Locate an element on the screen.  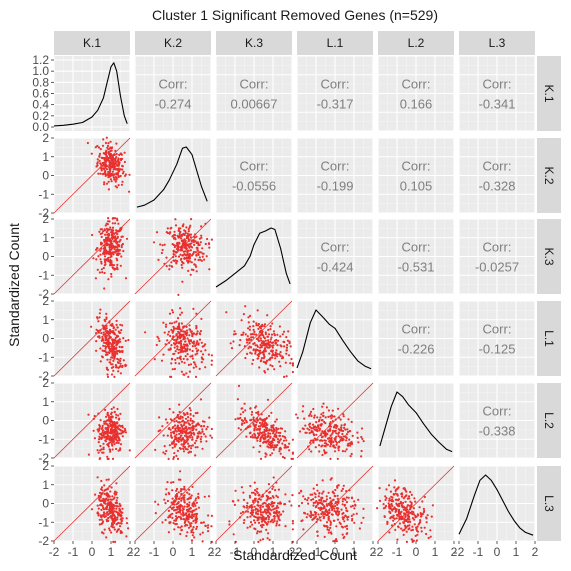
strip-col-K.2 is located at coordinates (173, 43).